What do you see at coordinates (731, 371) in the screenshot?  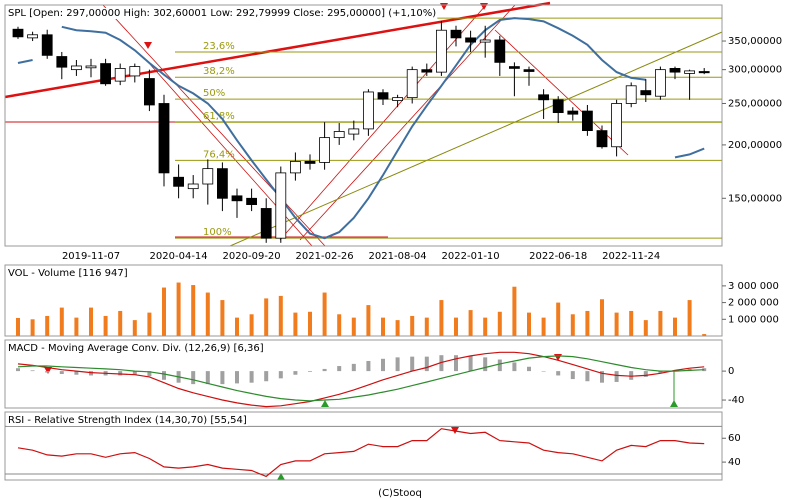 I see `y-tick-label: 0` at bounding box center [731, 371].